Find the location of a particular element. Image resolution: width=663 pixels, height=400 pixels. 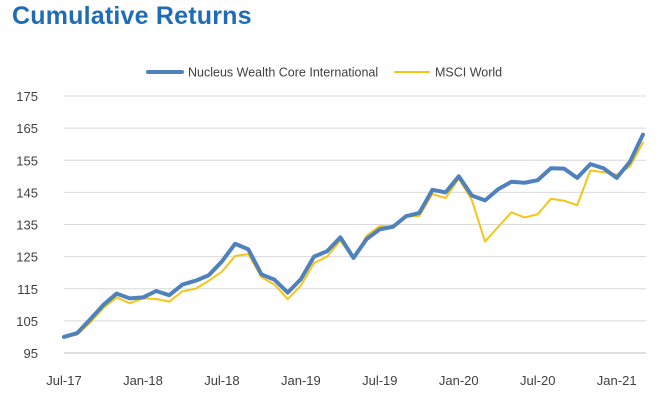

y-tick-label: 135 is located at coordinates (27, 225).